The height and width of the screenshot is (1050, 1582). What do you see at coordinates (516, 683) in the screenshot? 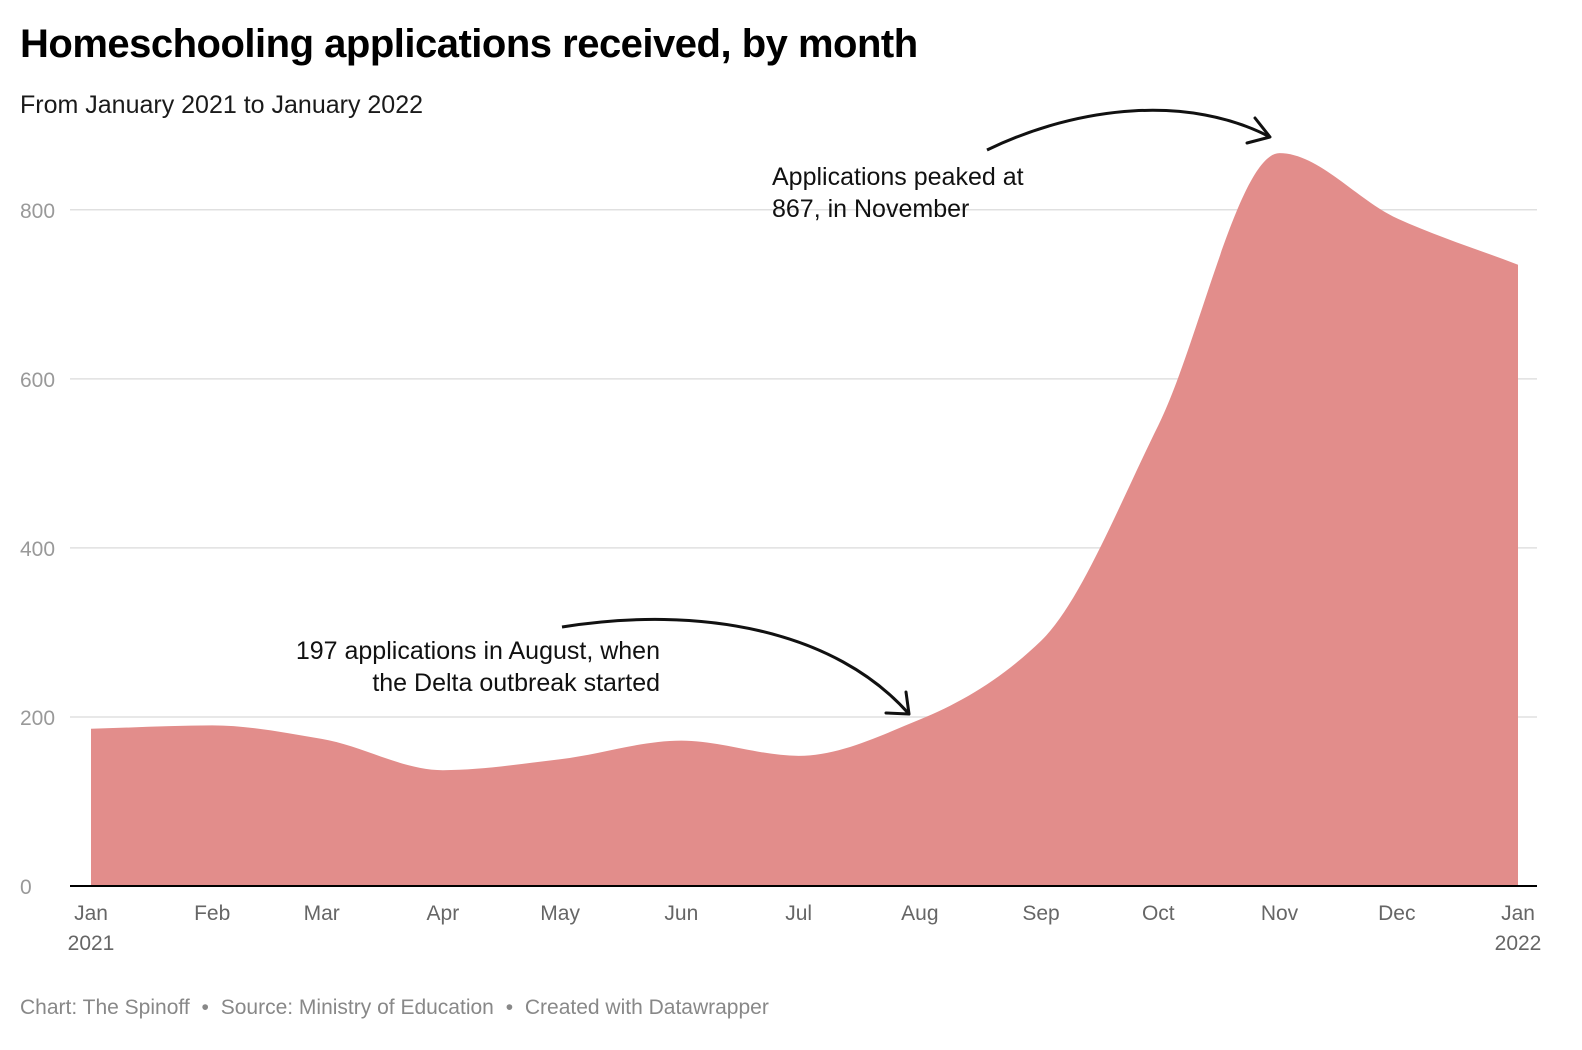
I see `annotation-august-line2: the Delta outbreak started` at bounding box center [516, 683].